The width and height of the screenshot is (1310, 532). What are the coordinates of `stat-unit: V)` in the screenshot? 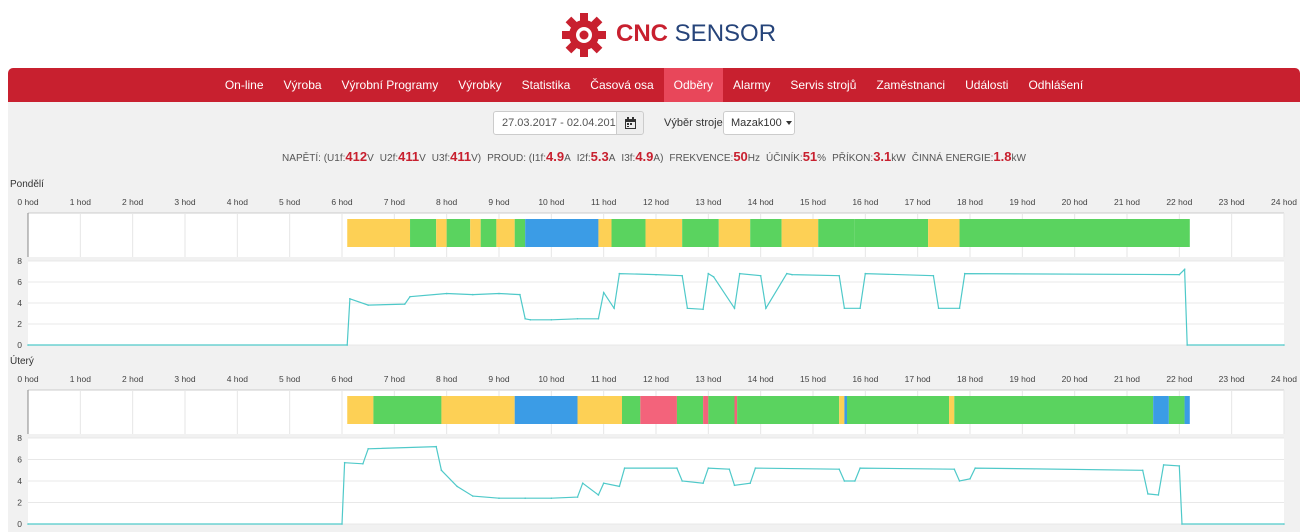 It's located at (476, 158).